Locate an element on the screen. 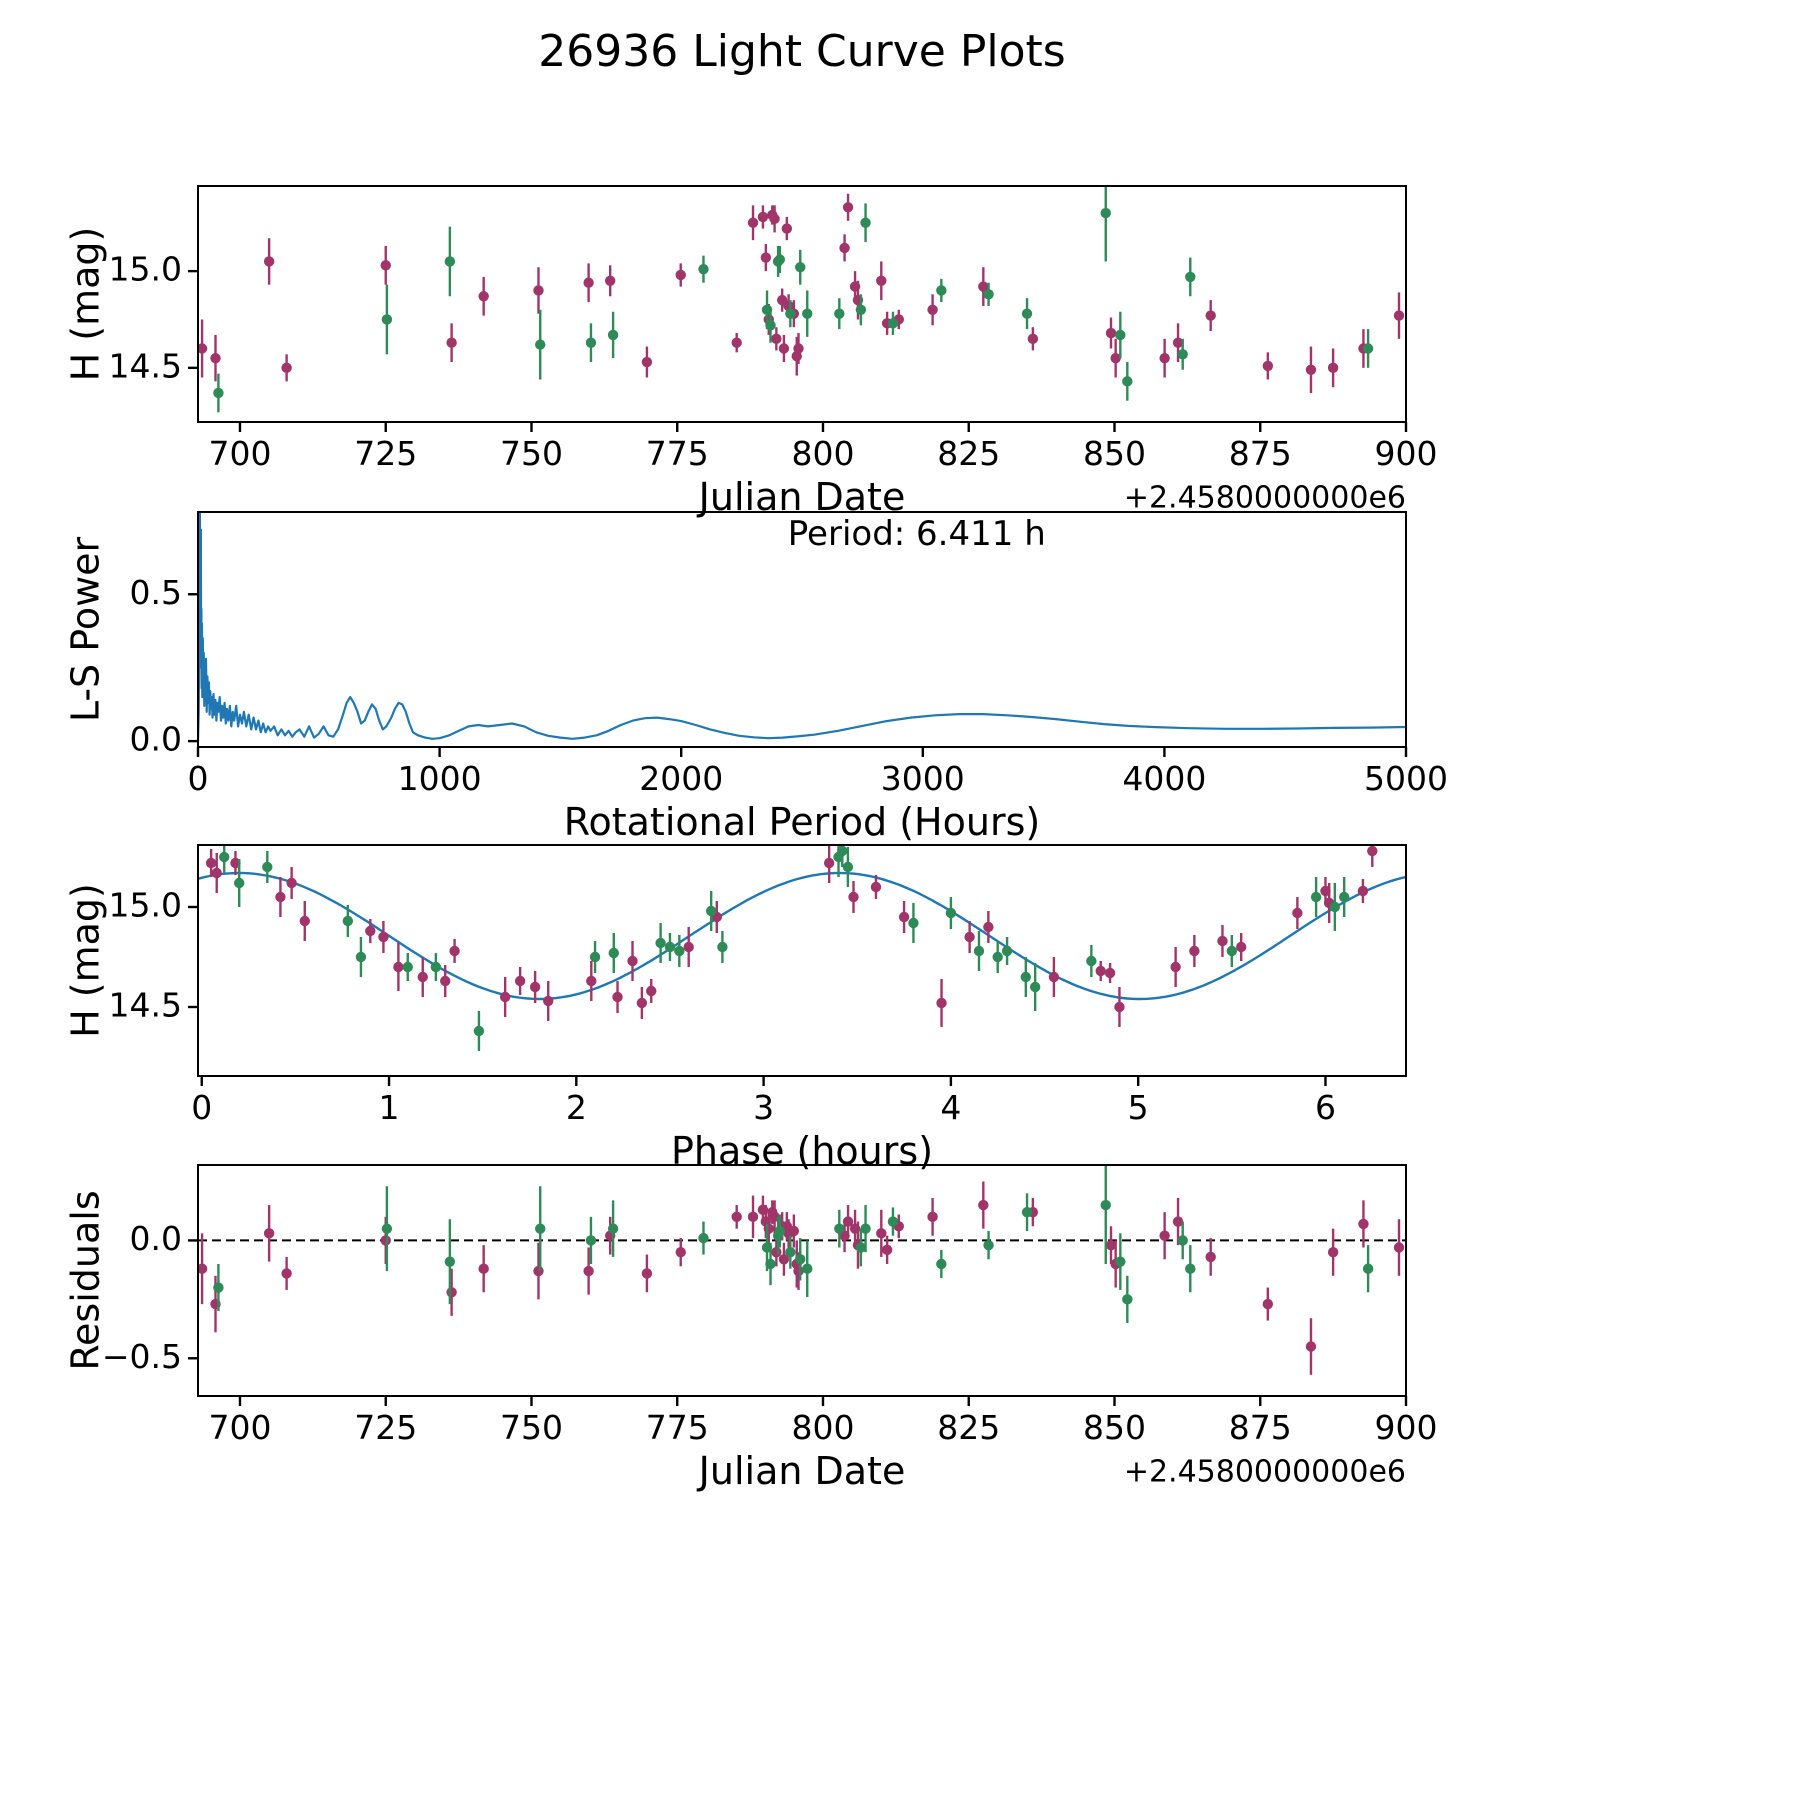  sinusoid-fit-line is located at coordinates (802, 936).